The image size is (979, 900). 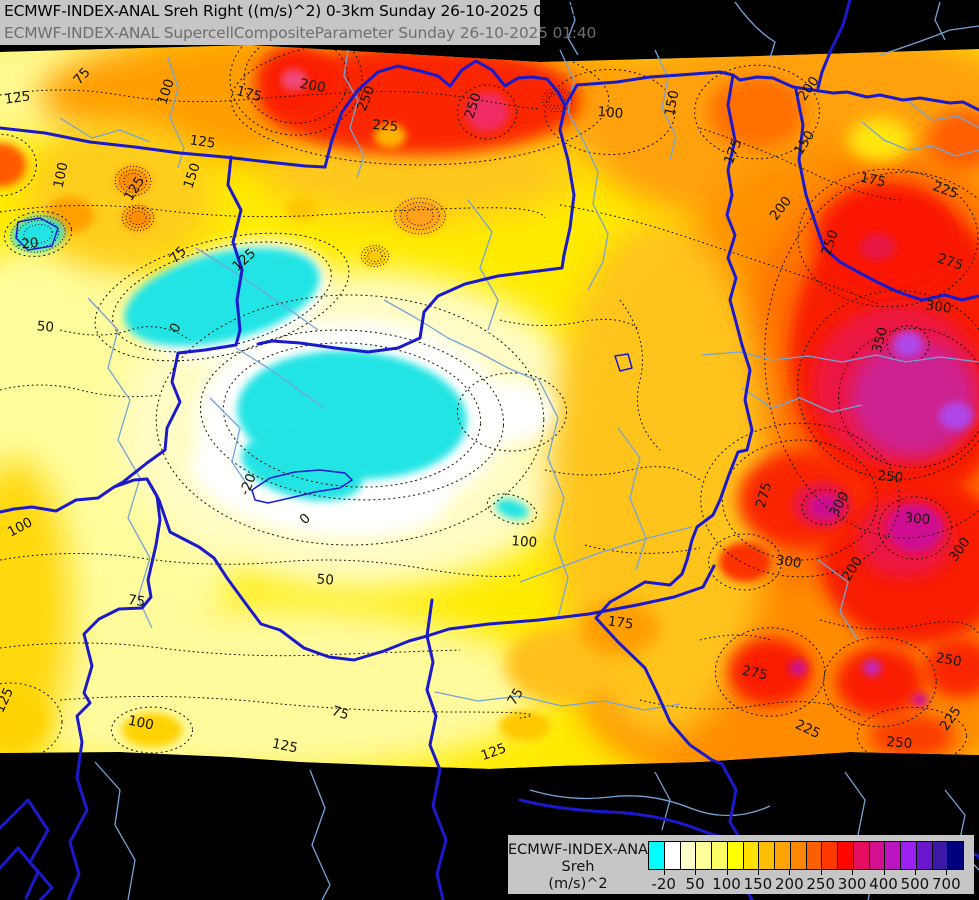 What do you see at coordinates (880, 339) in the screenshot?
I see `contour-label: 350` at bounding box center [880, 339].